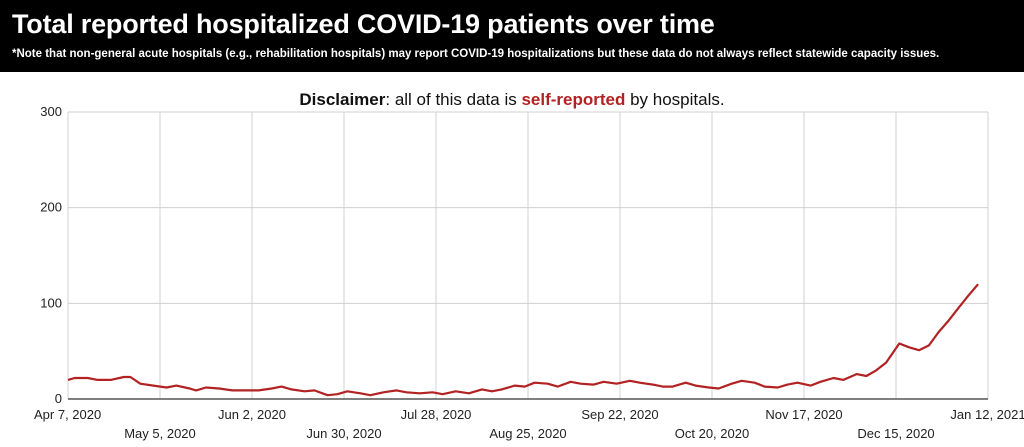 This screenshot has height=447, width=1024. What do you see at coordinates (252, 414) in the screenshot?
I see `x-tick-label: Jun 2, 2020` at bounding box center [252, 414].